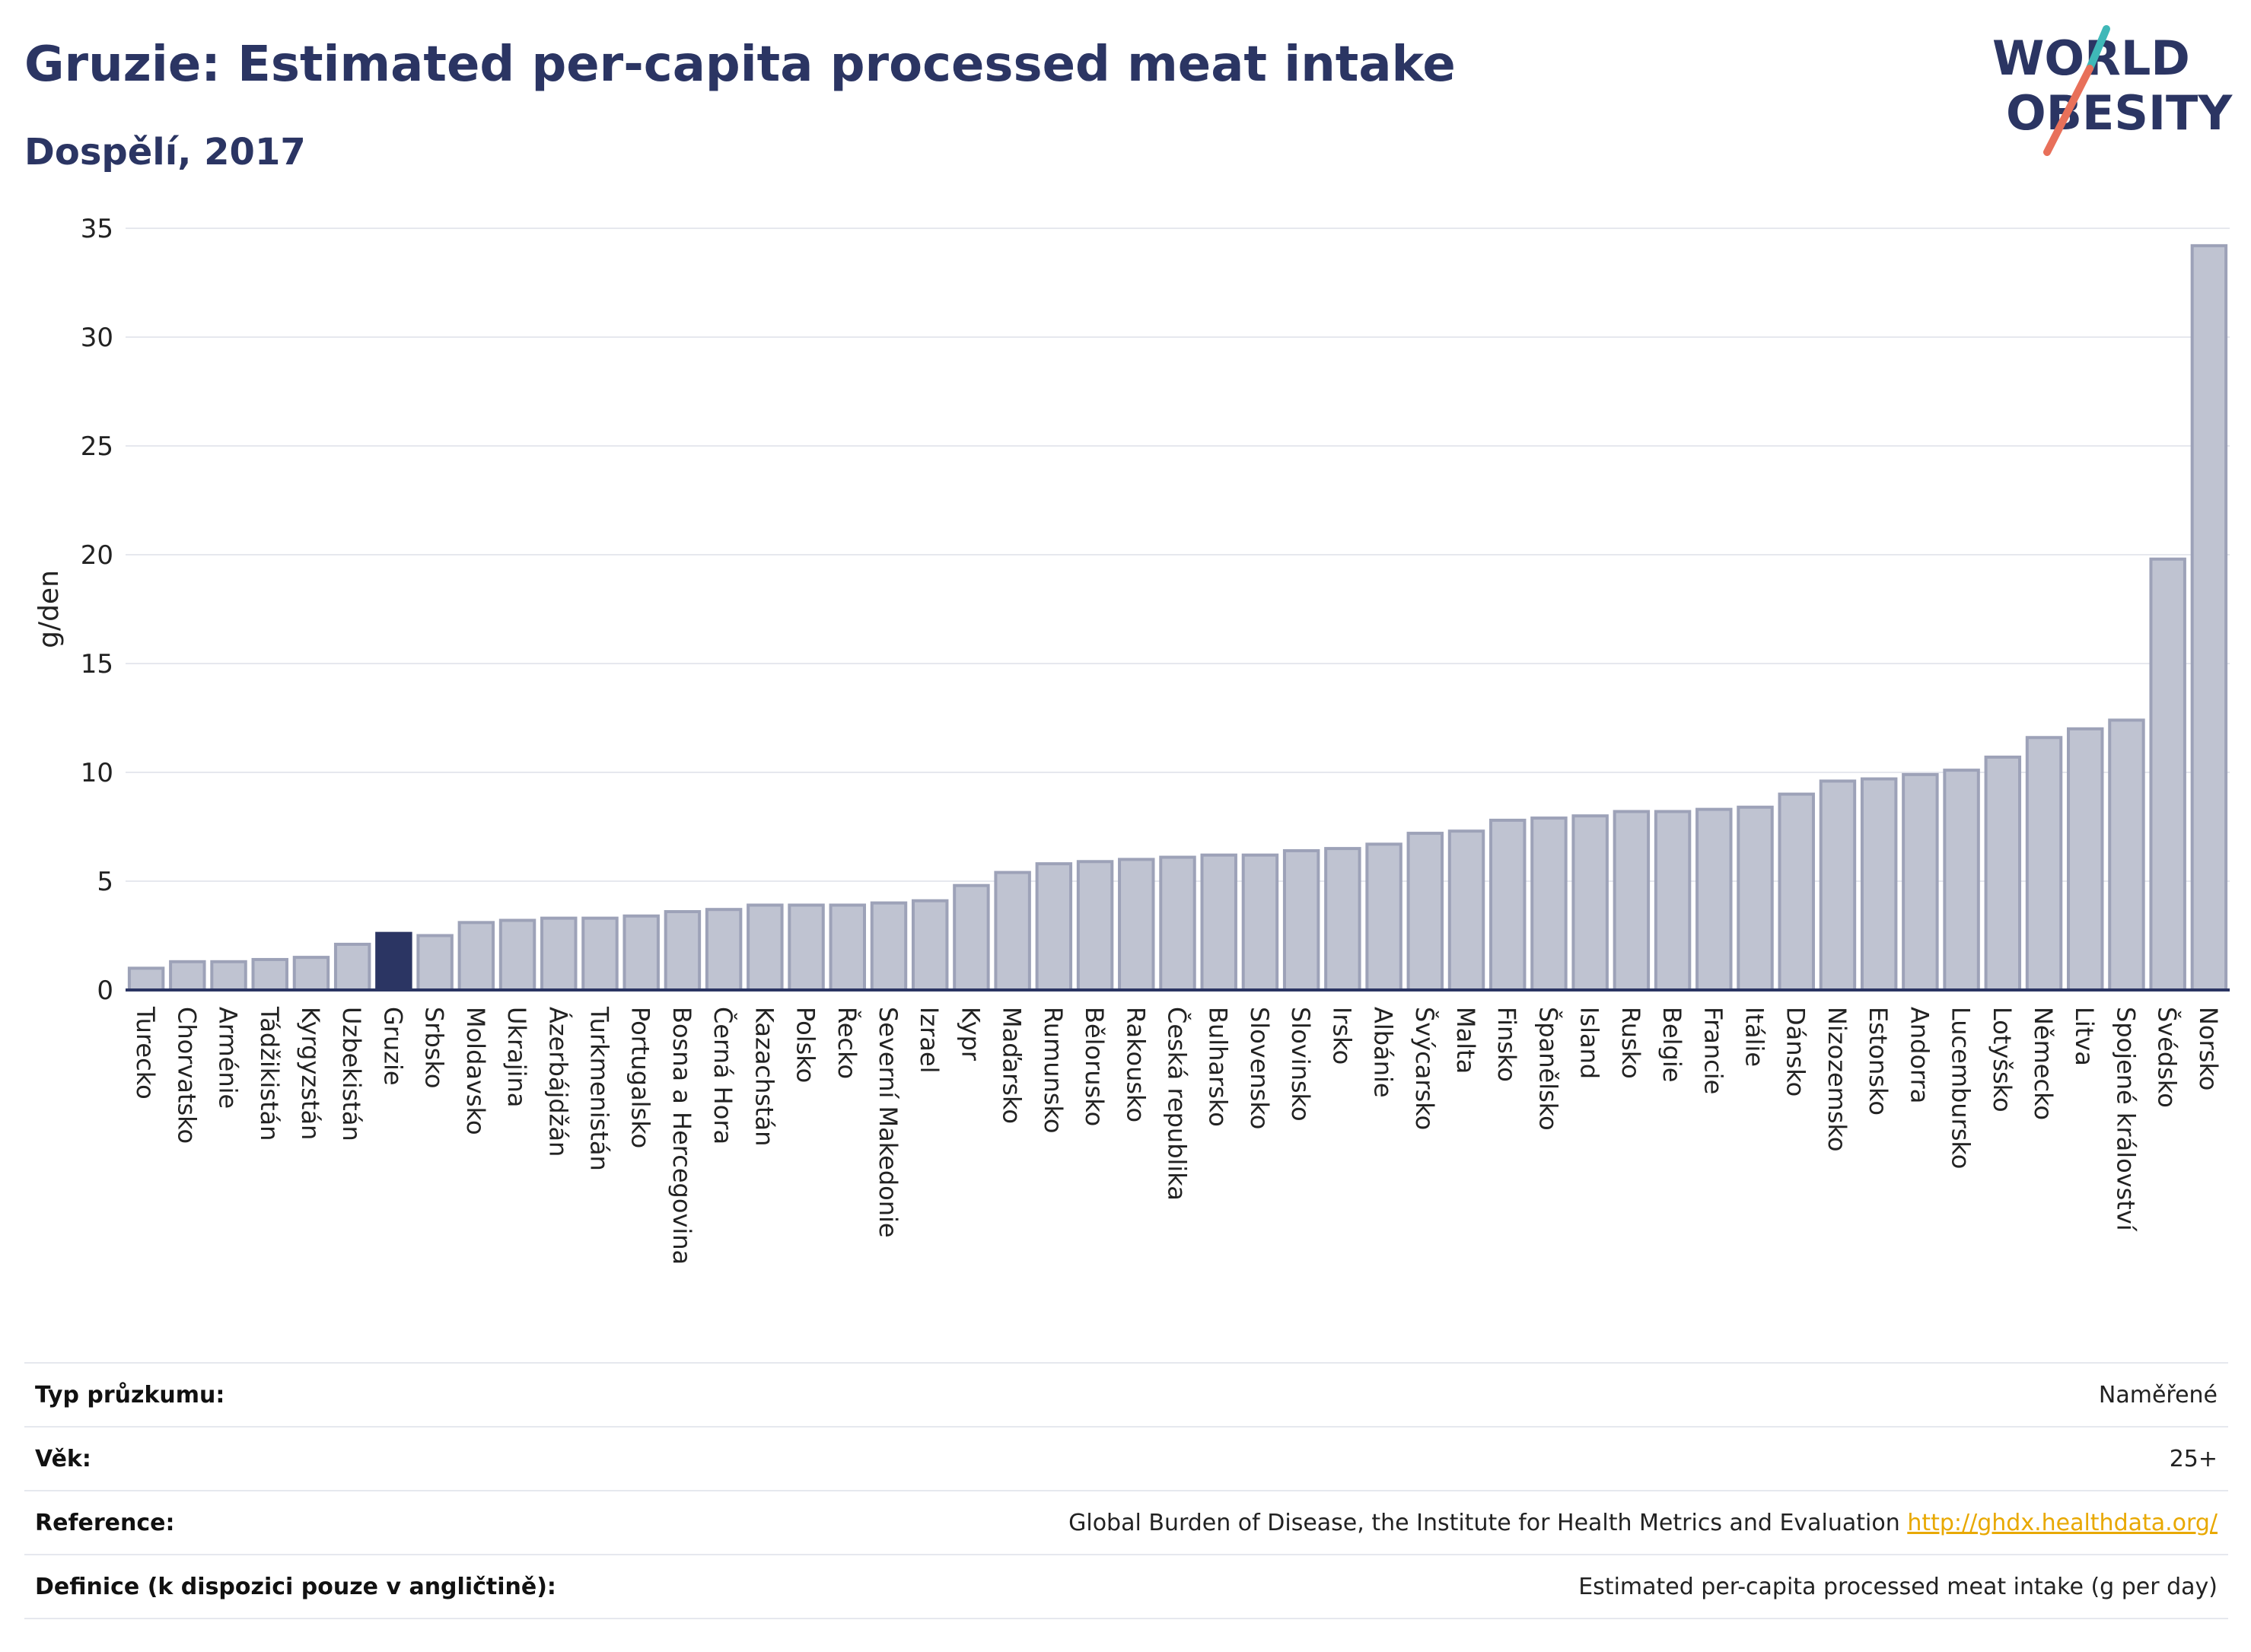 This screenshot has width=2251, height=1652. I want to click on x-tick-label: Řecko, so click(847, 1043).